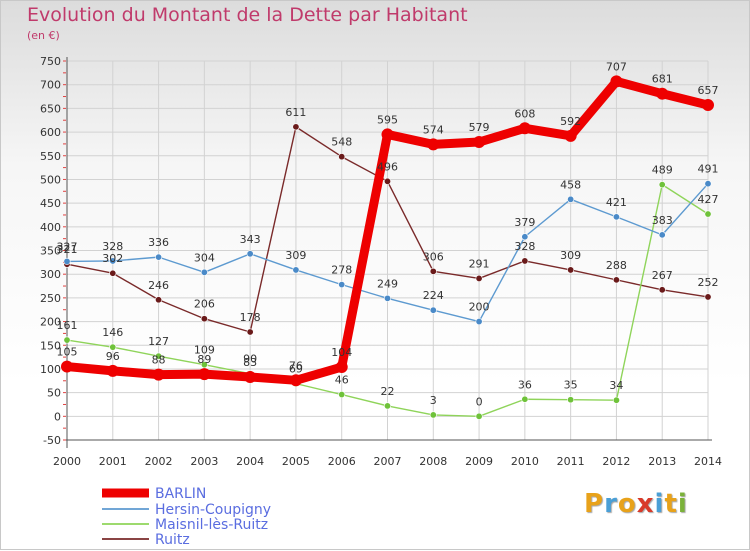 This screenshot has height=551, width=750. Describe the element at coordinates (387, 283) in the screenshot. I see `data-label: 249` at that location.